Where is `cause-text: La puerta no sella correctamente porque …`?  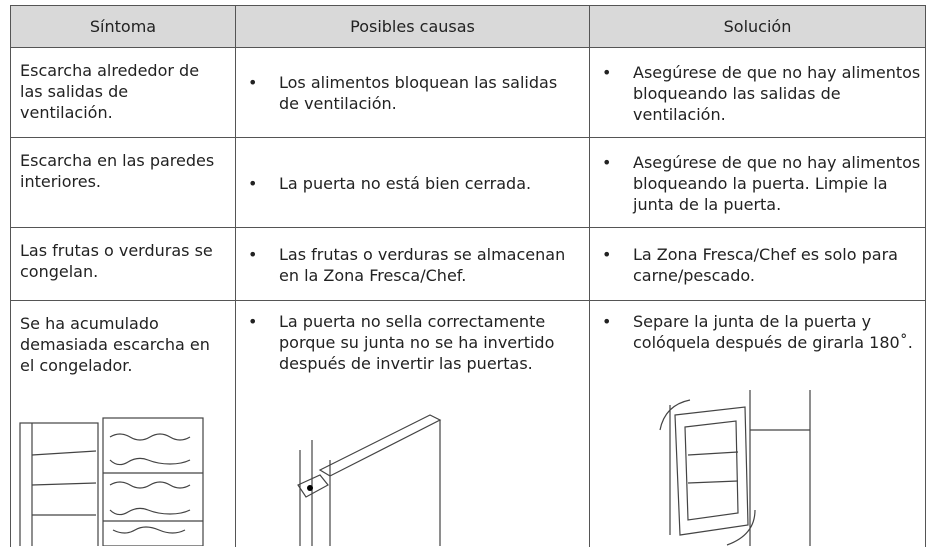 cause-text: La puerta no sella correctamente porque … is located at coordinates (417, 342).